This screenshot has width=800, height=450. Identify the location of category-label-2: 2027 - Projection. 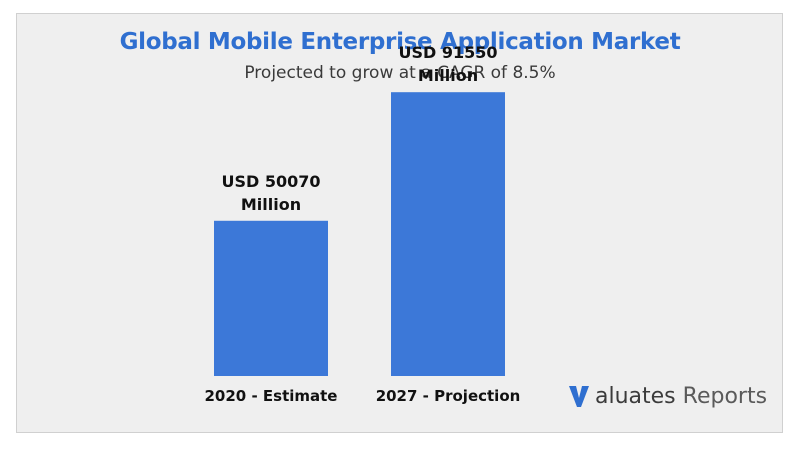
(448, 396).